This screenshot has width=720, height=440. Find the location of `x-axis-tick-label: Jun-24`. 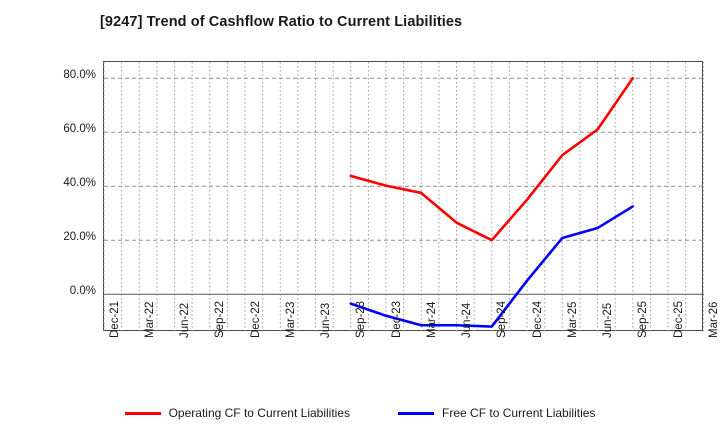

x-axis-tick-label: Jun-24 is located at coordinates (467, 320).